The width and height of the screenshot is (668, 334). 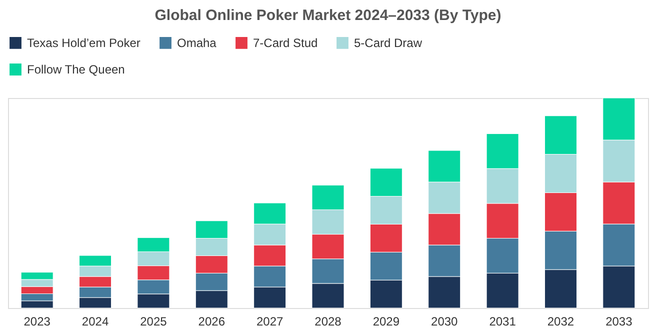 I want to click on legend-label: Texas Hold’em Poker, so click(x=83, y=43).